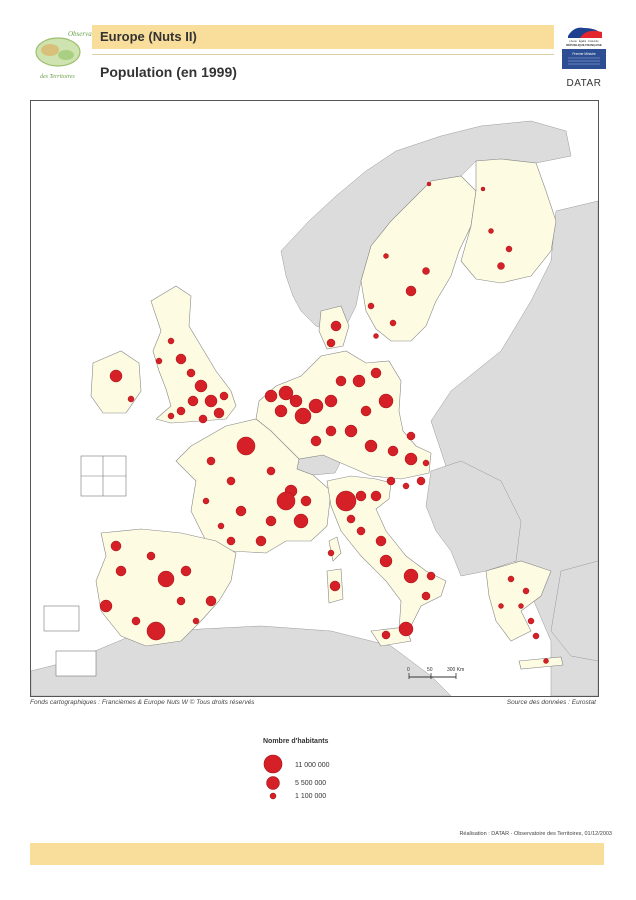 Image resolution: width=636 pixels, height=900 pixels. Describe the element at coordinates (584, 83) in the screenshot. I see `datar-logo: DATAR` at that location.